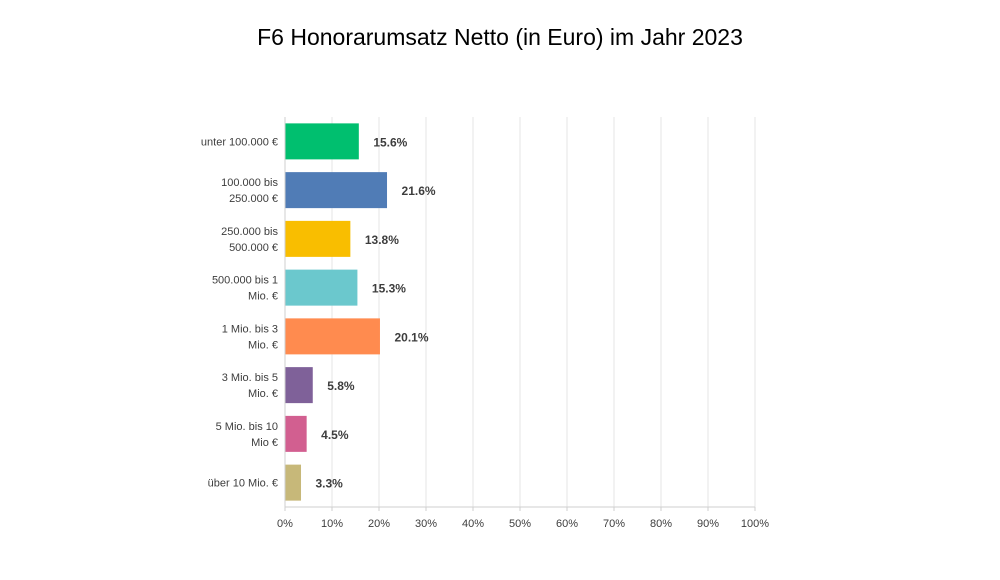 The image size is (1000, 580). I want to click on bar-value-label: 3.3%, so click(330, 484).